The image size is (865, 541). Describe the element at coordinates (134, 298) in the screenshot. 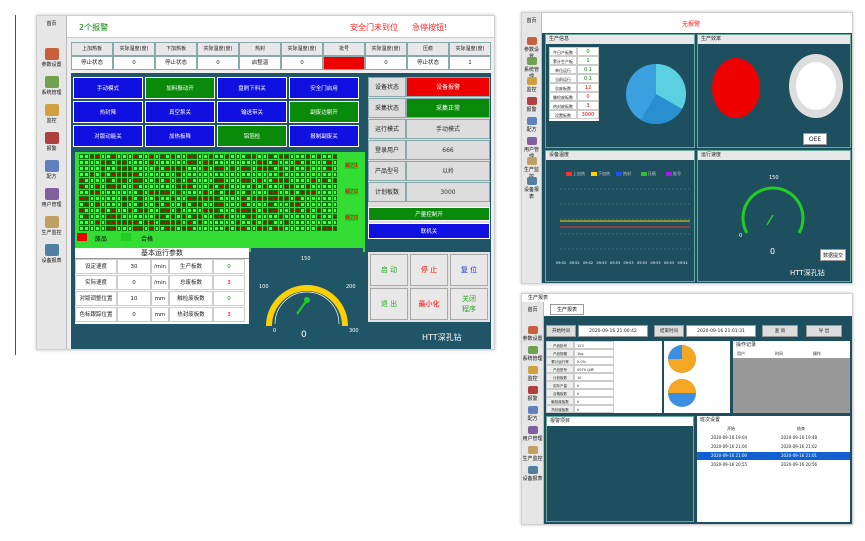

I see `param-cell: 10` at that location.